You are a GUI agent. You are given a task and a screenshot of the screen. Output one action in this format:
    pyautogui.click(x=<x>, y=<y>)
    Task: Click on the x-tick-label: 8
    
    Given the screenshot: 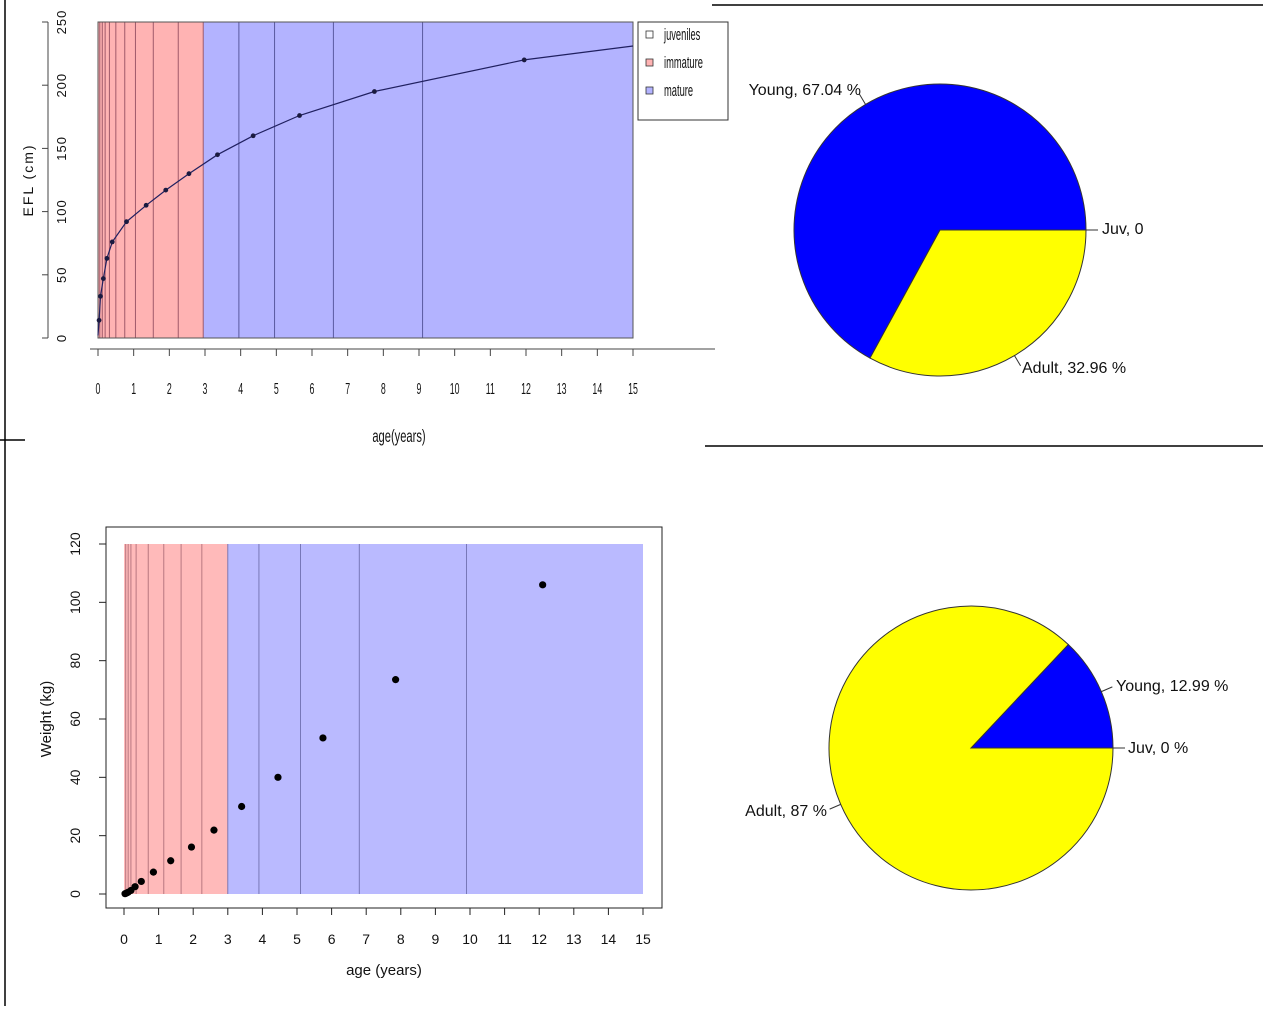 What is the action you would take?
    pyautogui.click(x=401, y=939)
    